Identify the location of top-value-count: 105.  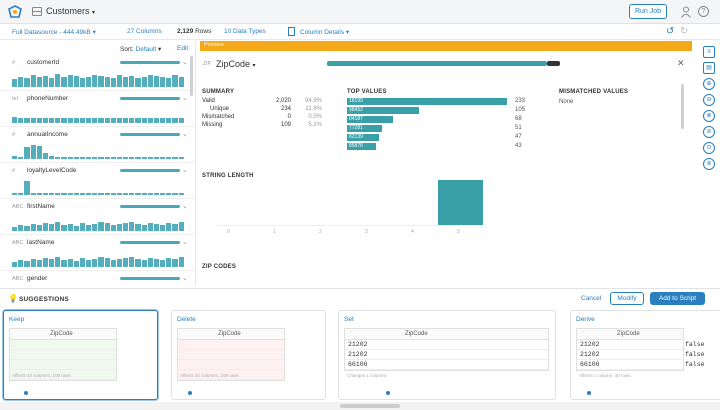
(520, 110).